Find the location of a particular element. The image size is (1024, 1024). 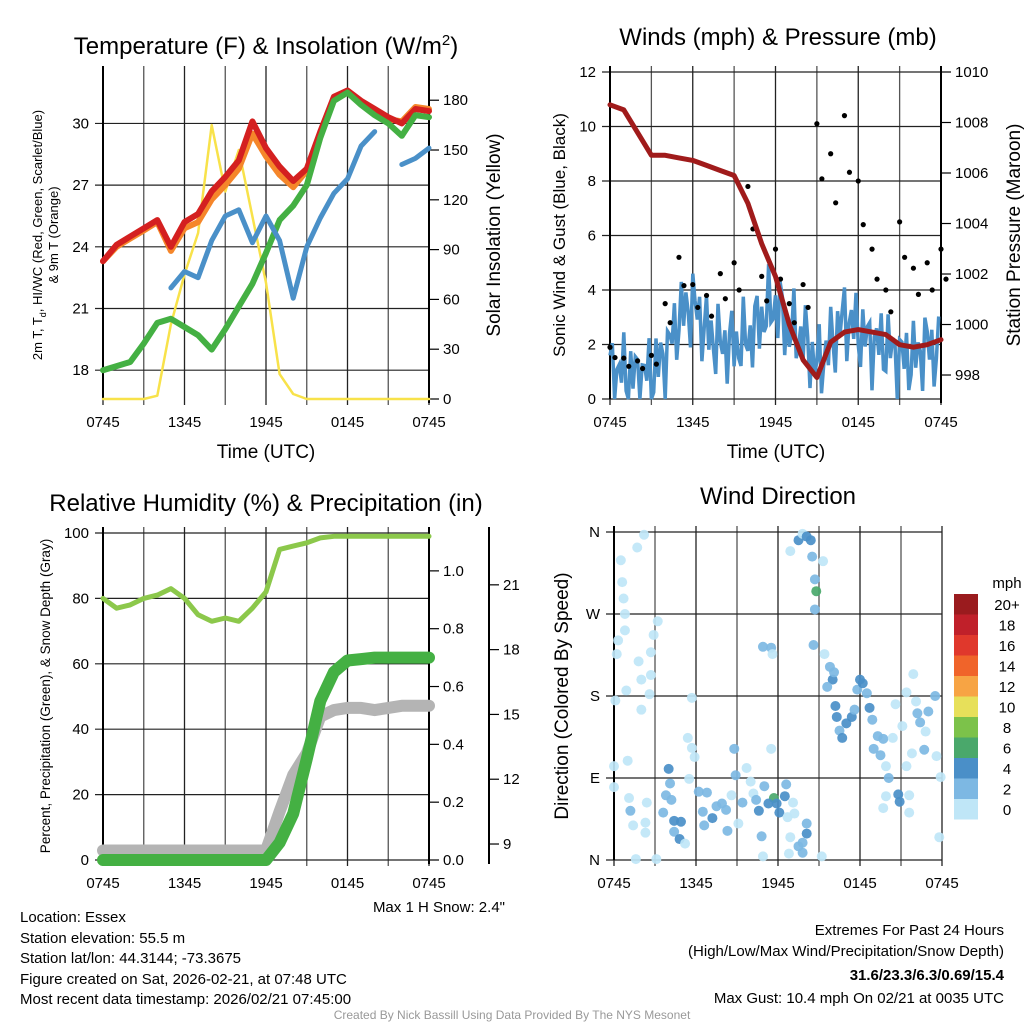

precip-tick-label: 0.6 is located at coordinates (453, 687).